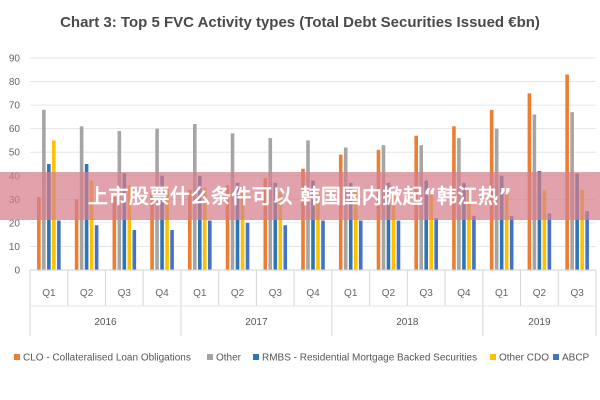 This screenshot has width=600, height=400. I want to click on year-label: 2019, so click(539, 322).